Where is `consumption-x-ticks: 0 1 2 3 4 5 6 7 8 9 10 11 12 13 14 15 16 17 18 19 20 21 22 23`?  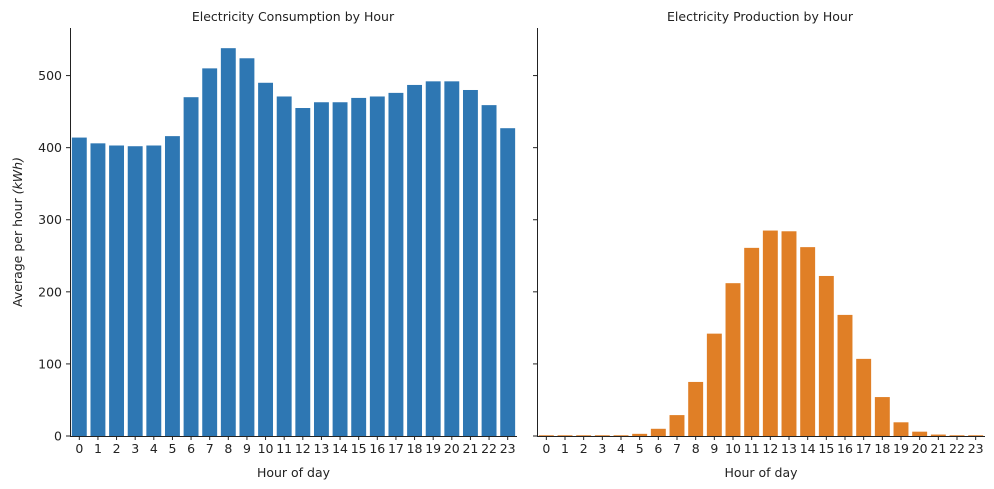 consumption-x-ticks: 0 1 2 3 4 5 6 7 8 9 10 11 12 13 14 15 16 17 18 19 20 21 22 23 is located at coordinates (295, 446).